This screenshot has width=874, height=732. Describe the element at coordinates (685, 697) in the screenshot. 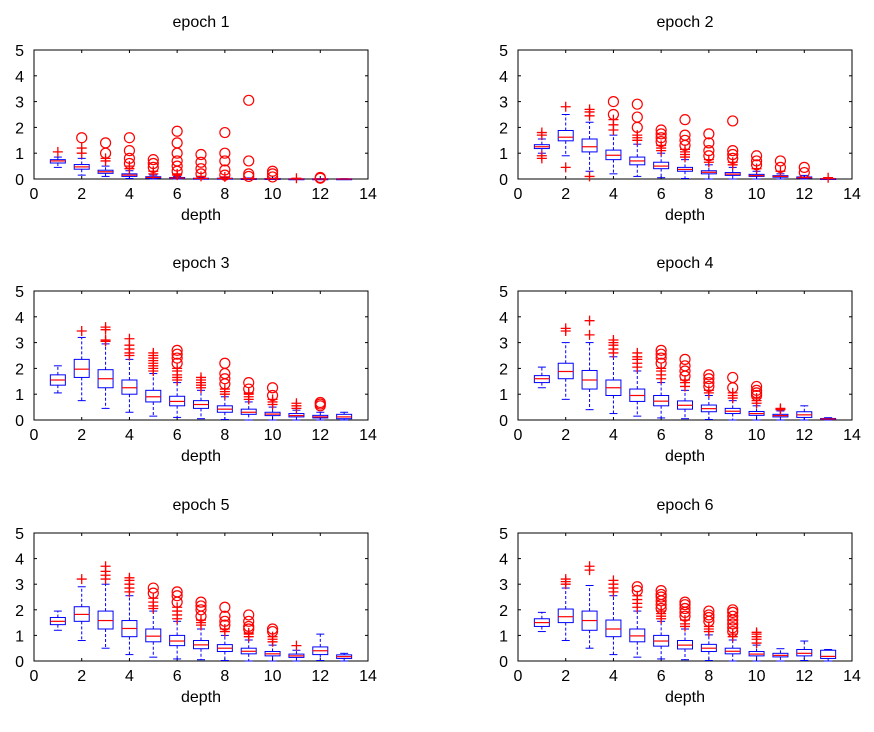

I see `x-axis-label: depth` at that location.